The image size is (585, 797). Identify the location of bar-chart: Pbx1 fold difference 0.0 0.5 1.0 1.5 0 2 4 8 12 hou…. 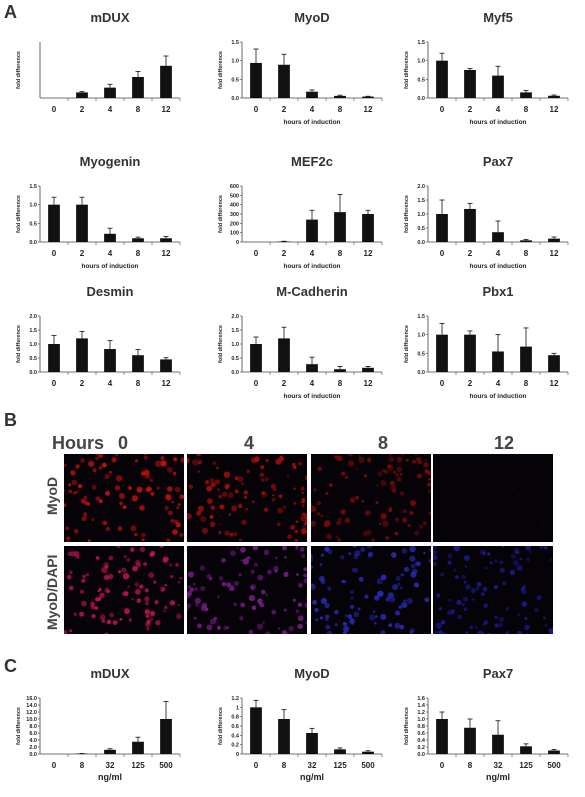
(486, 342).